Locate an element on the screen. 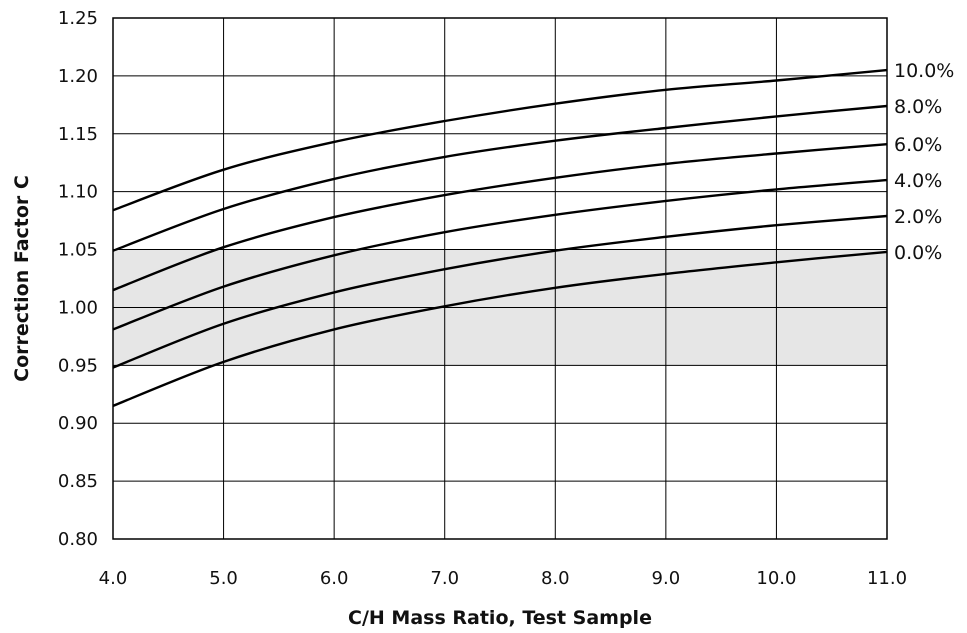  x-tick-label: 8.0 is located at coordinates (555, 578).